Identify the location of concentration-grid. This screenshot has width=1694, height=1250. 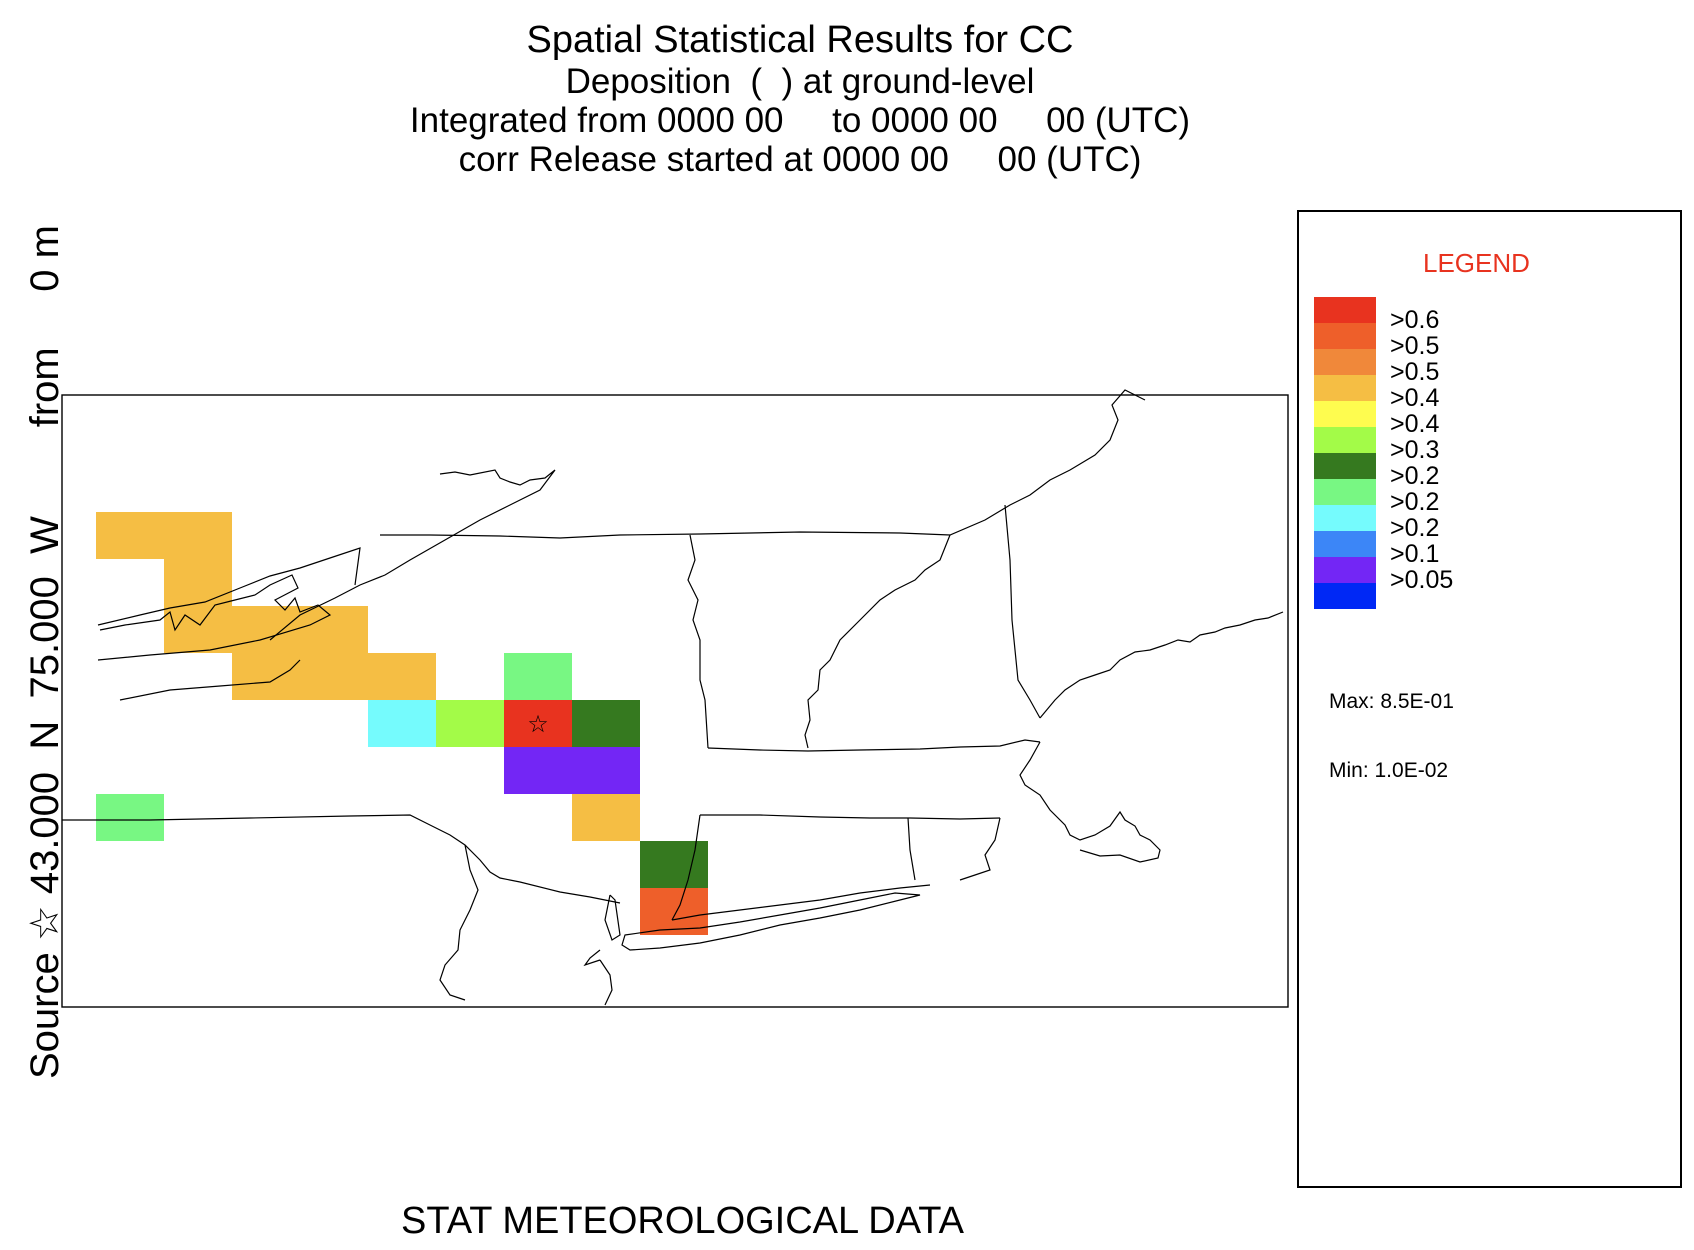
(402, 723).